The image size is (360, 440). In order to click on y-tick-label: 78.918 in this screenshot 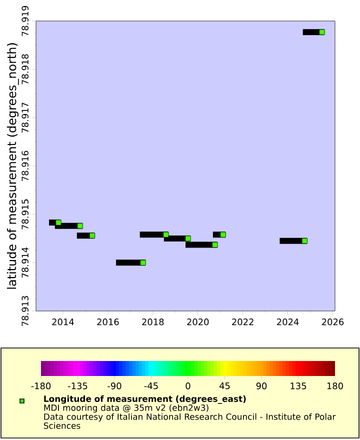, I will do `click(25, 69)`.